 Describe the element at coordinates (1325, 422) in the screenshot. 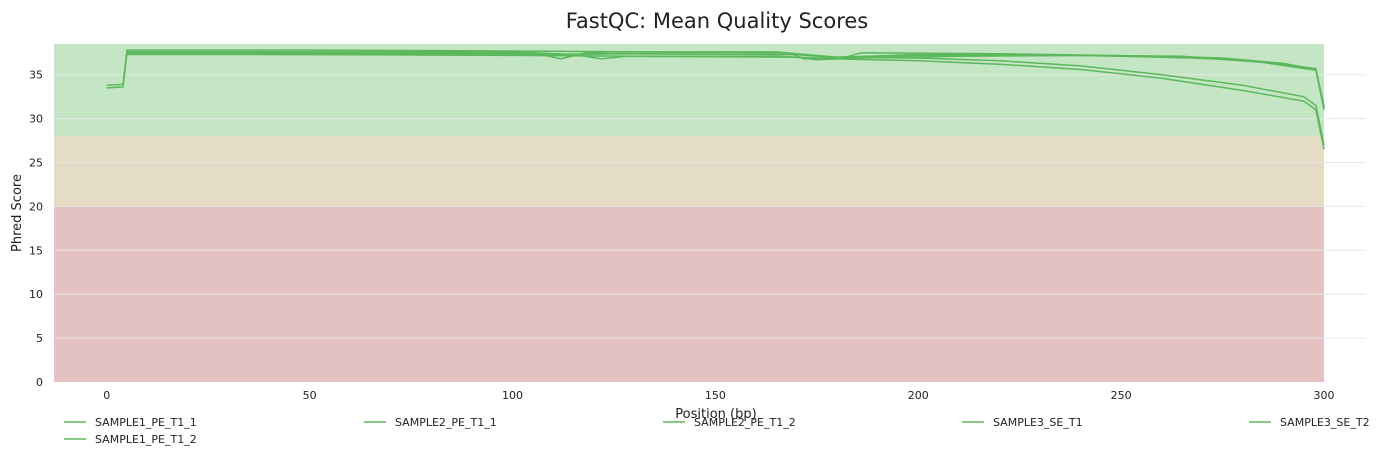

I see `legend-label: SAMPLE3_SE_T2` at that location.